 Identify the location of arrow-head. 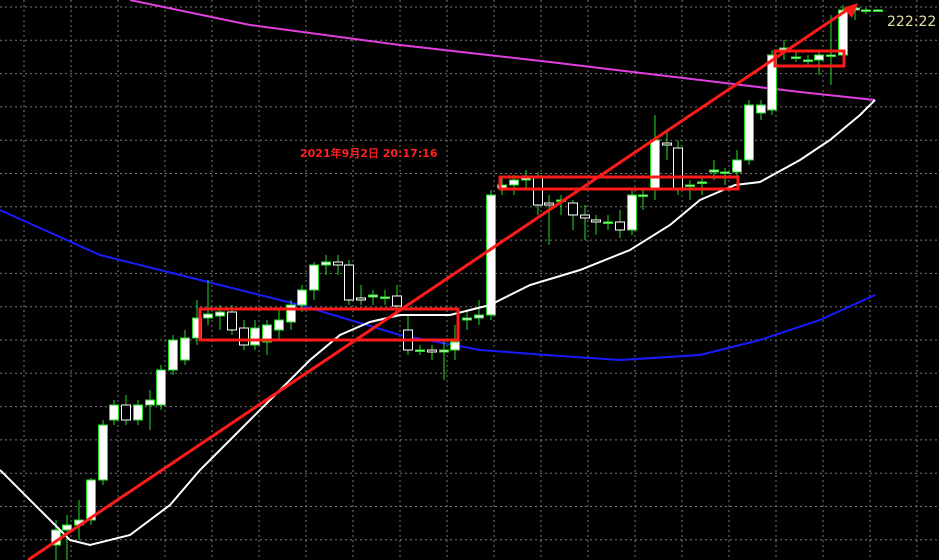
(850, 10).